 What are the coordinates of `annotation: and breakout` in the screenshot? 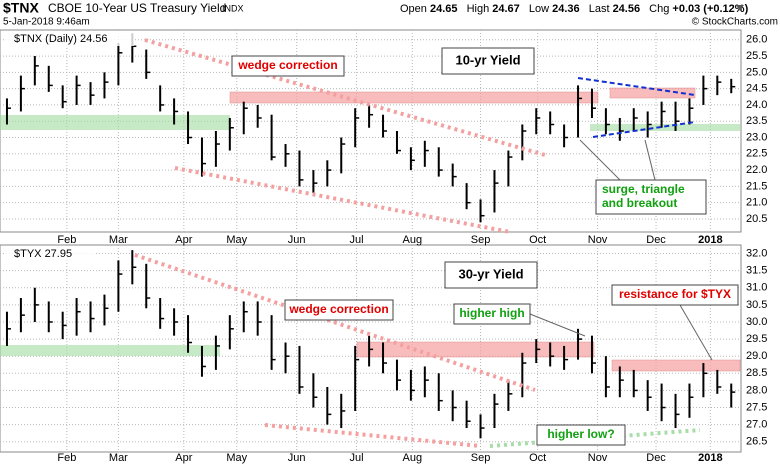 It's located at (639, 203).